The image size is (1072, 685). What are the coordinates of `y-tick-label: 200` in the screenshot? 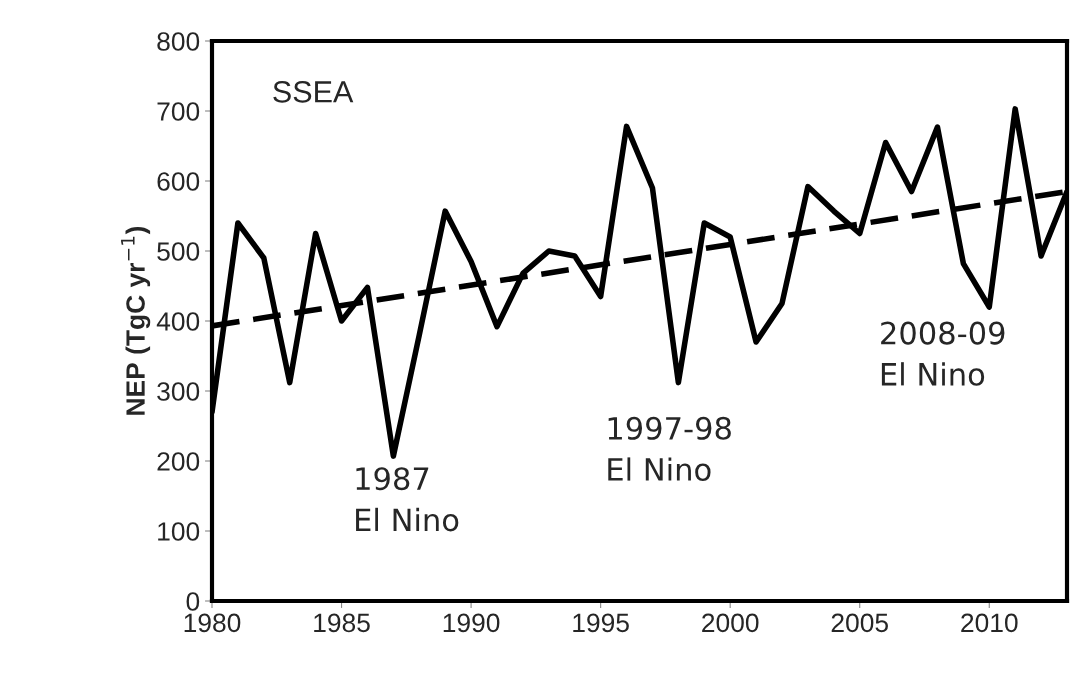 It's located at (178, 461).